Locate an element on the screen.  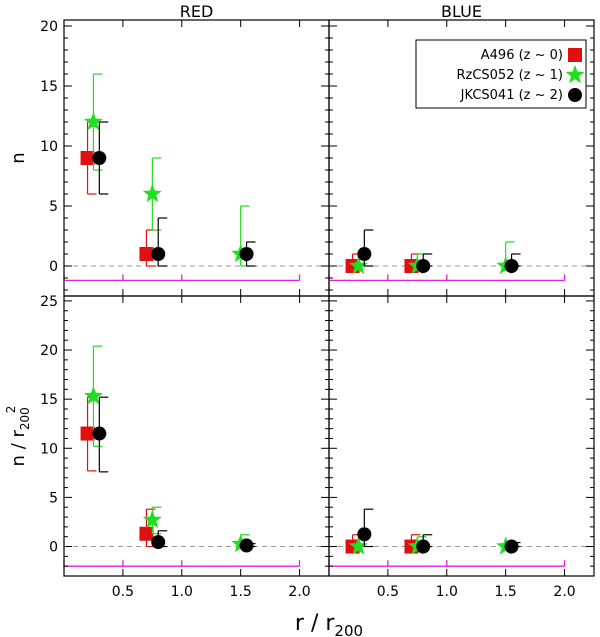
y-tick-label: 25 is located at coordinates (49, 302).